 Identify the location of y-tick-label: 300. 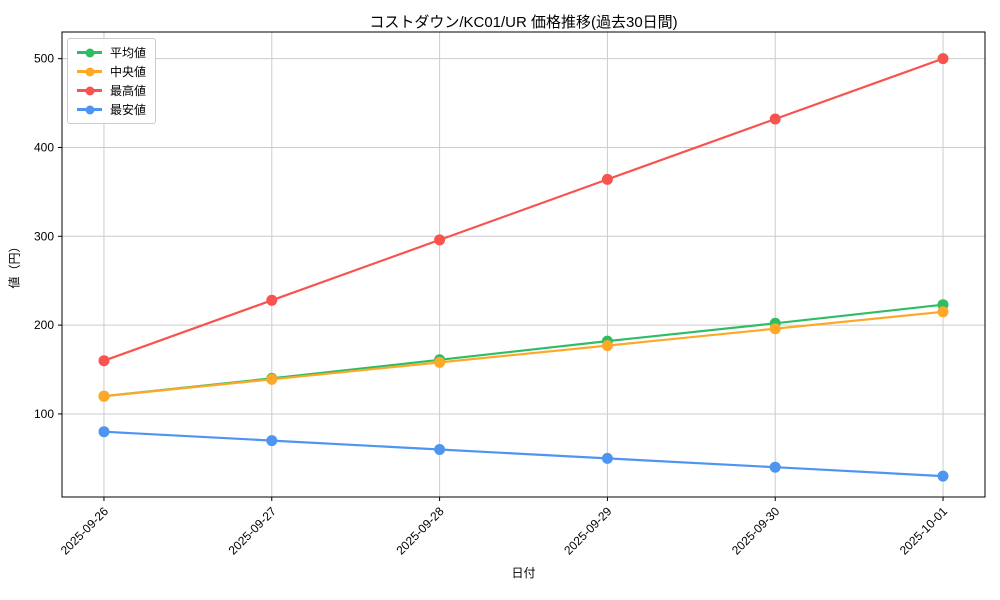
(44, 236).